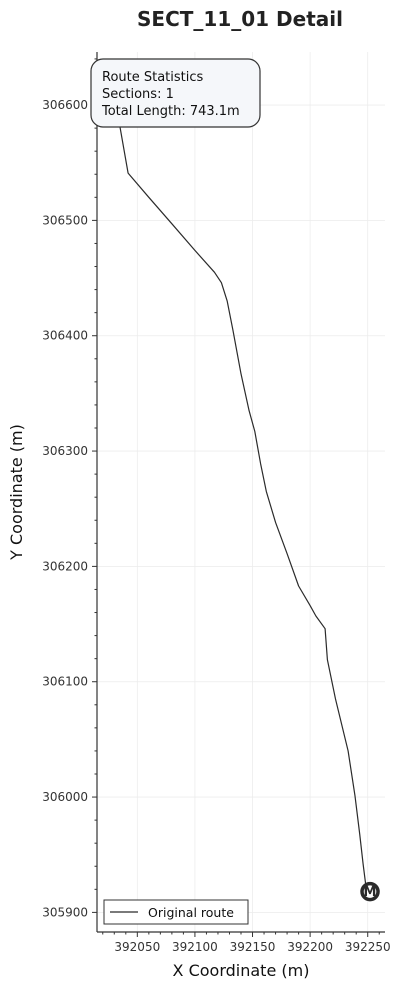 This screenshot has height=989, width=403. I want to click on stats-total-length: Total Length: 743.1m, so click(170, 111).